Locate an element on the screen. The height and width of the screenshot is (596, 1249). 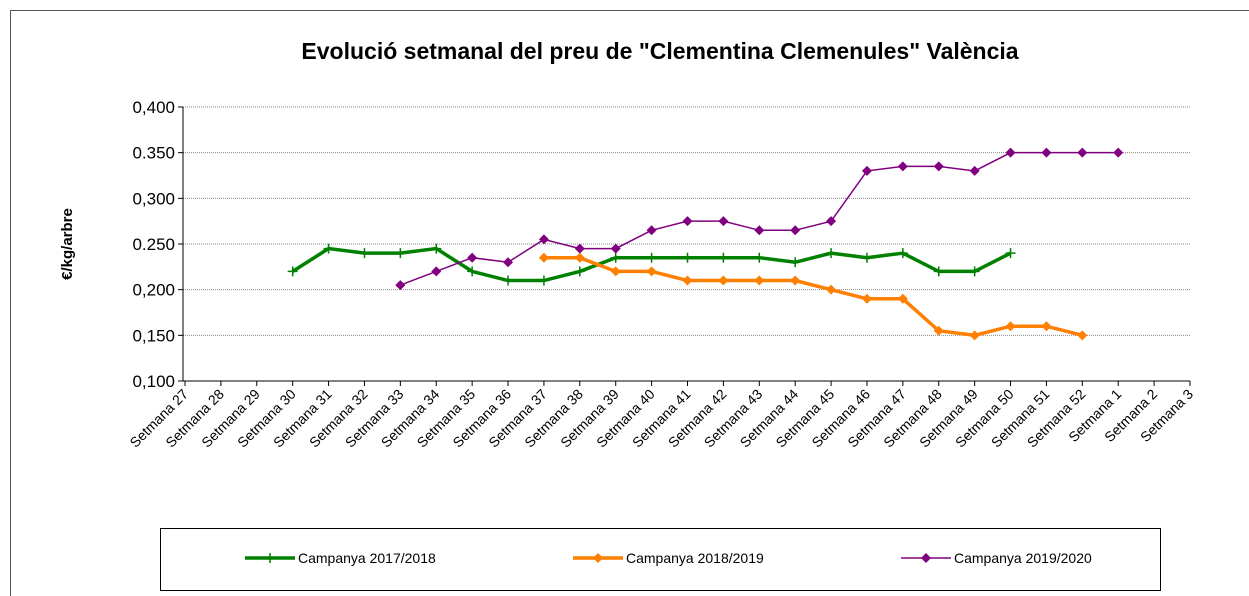
y-tick-label: 0.350 is located at coordinates (153, 153).